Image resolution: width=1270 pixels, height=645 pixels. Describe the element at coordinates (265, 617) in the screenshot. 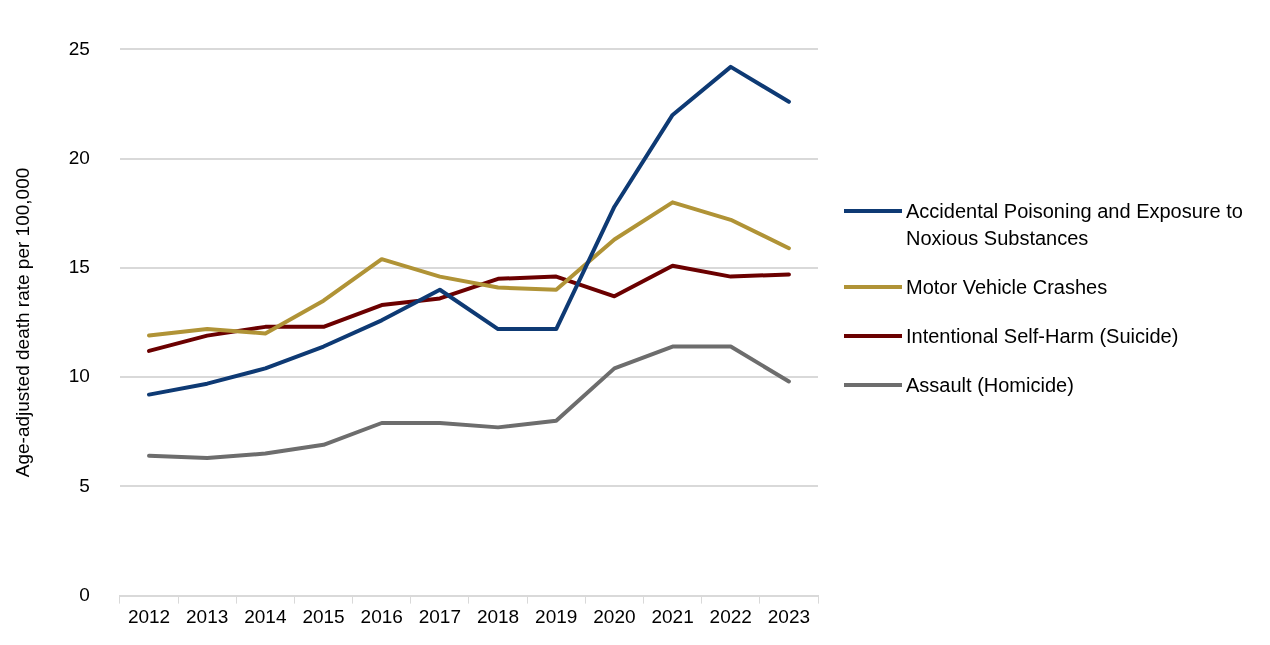

I see `x-tick-label: 2014` at that location.